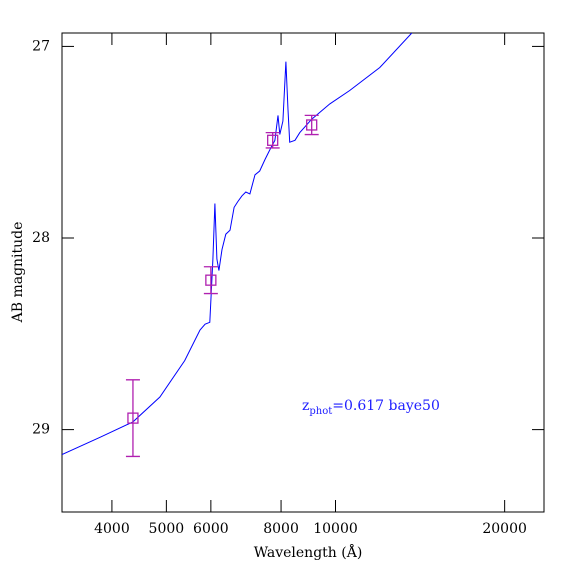 The image size is (574, 574). What do you see at coordinates (112, 529) in the screenshot?
I see `x-tick-label: 4000` at bounding box center [112, 529].